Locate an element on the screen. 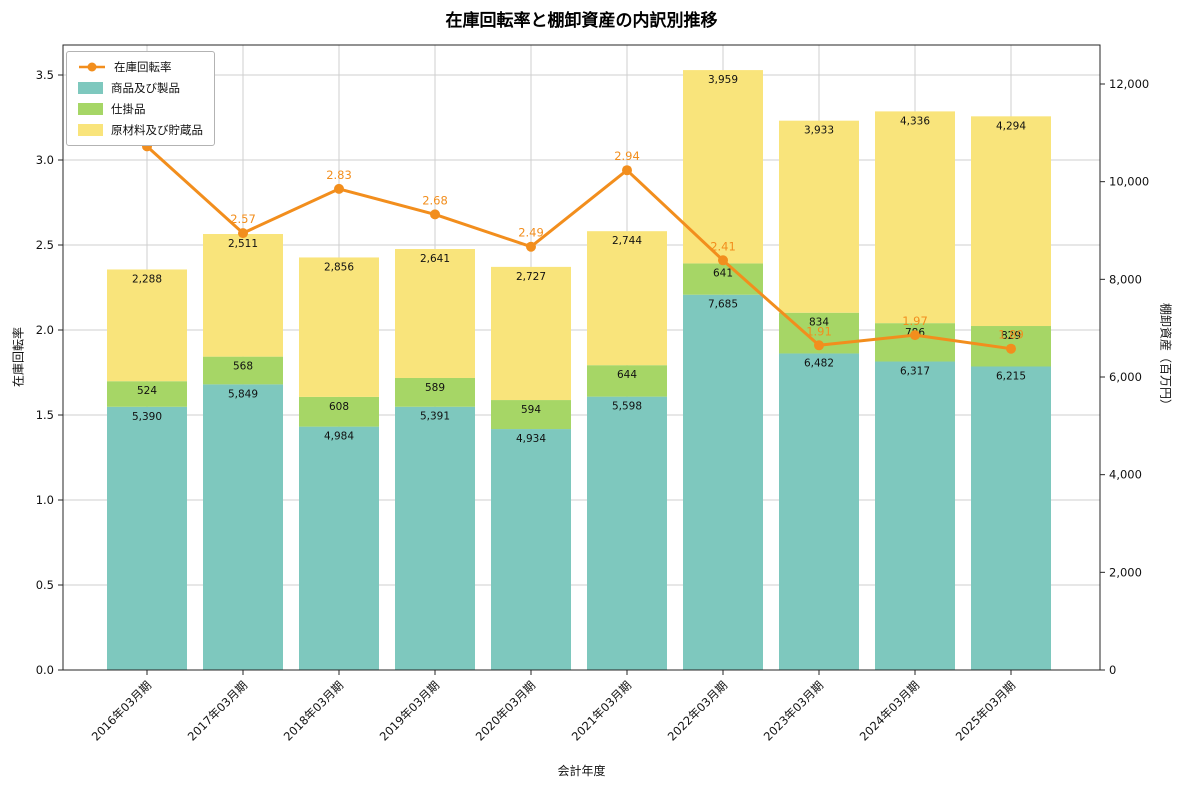  y-tick-label-right: 4,000 is located at coordinates (1125, 475).